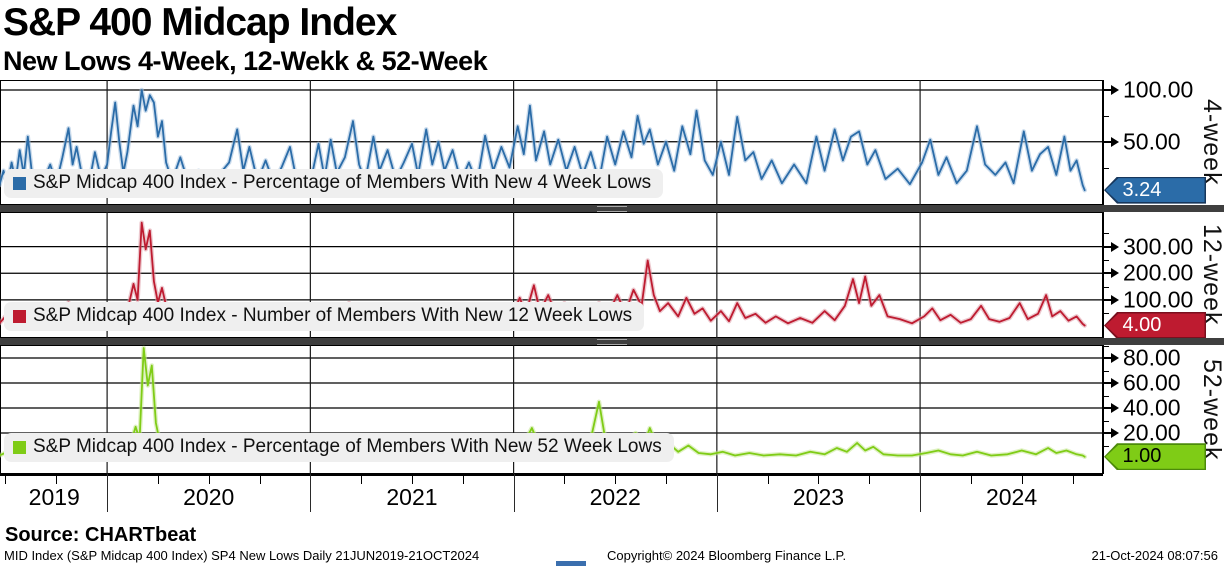  I want to click on y-axis-4-week: 50.00 100.00 3.24 4-week, so click(1163, 140).